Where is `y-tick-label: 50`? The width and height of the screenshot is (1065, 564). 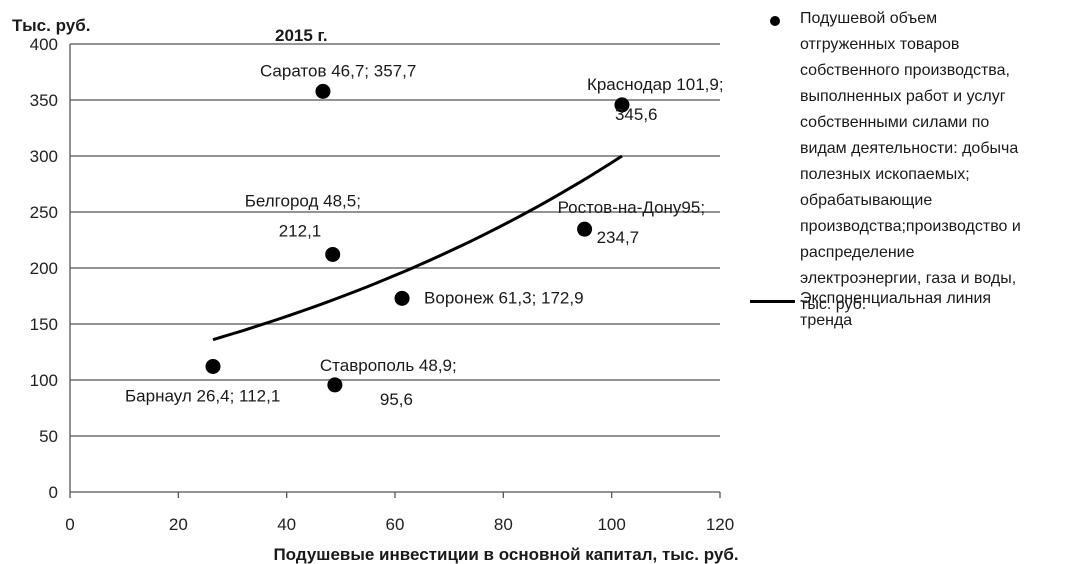
y-tick-label: 50 is located at coordinates (48, 436).